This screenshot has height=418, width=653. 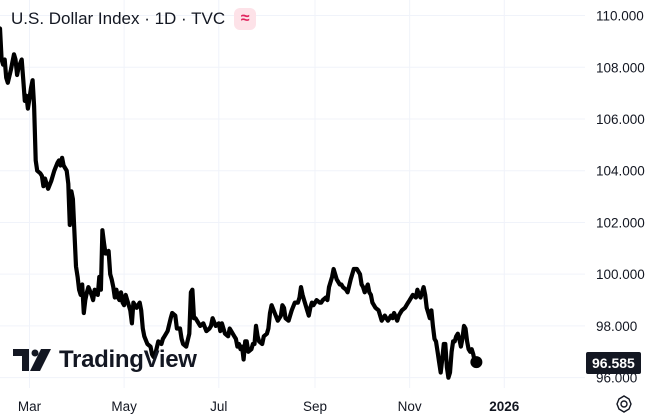 I want to click on y-tick-label: 104.000, so click(x=620, y=171).